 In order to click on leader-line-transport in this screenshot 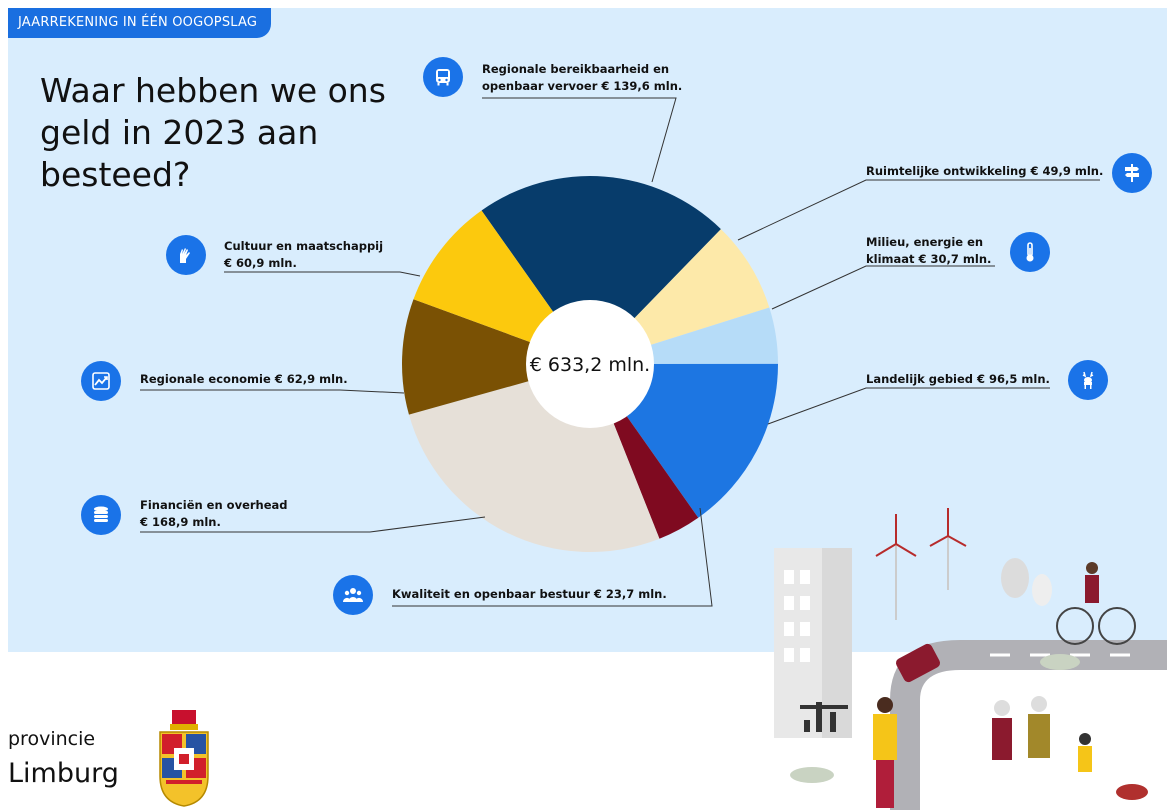, I will do `click(579, 140)`.